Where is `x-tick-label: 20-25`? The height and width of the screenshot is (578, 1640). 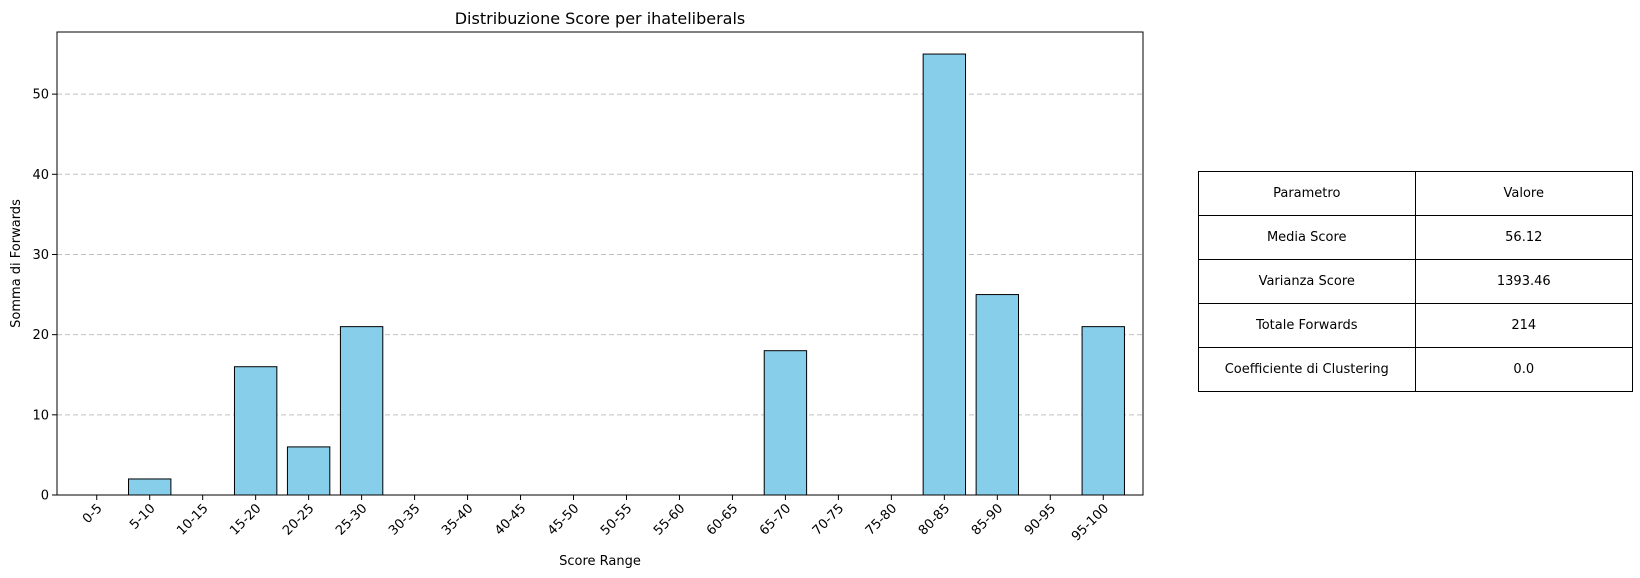 x-tick-label: 20-25 is located at coordinates (298, 519).